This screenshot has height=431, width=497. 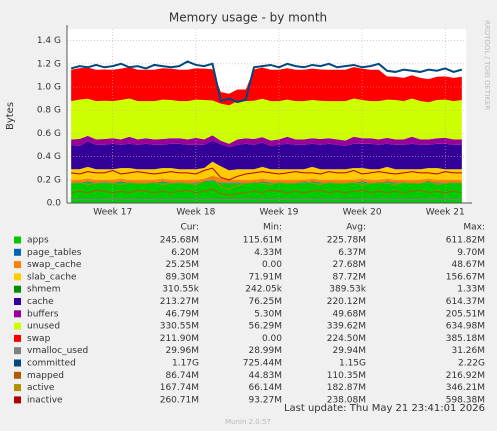 What do you see at coordinates (182, 376) in the screenshot?
I see `legend-stat: 86.74M` at bounding box center [182, 376].